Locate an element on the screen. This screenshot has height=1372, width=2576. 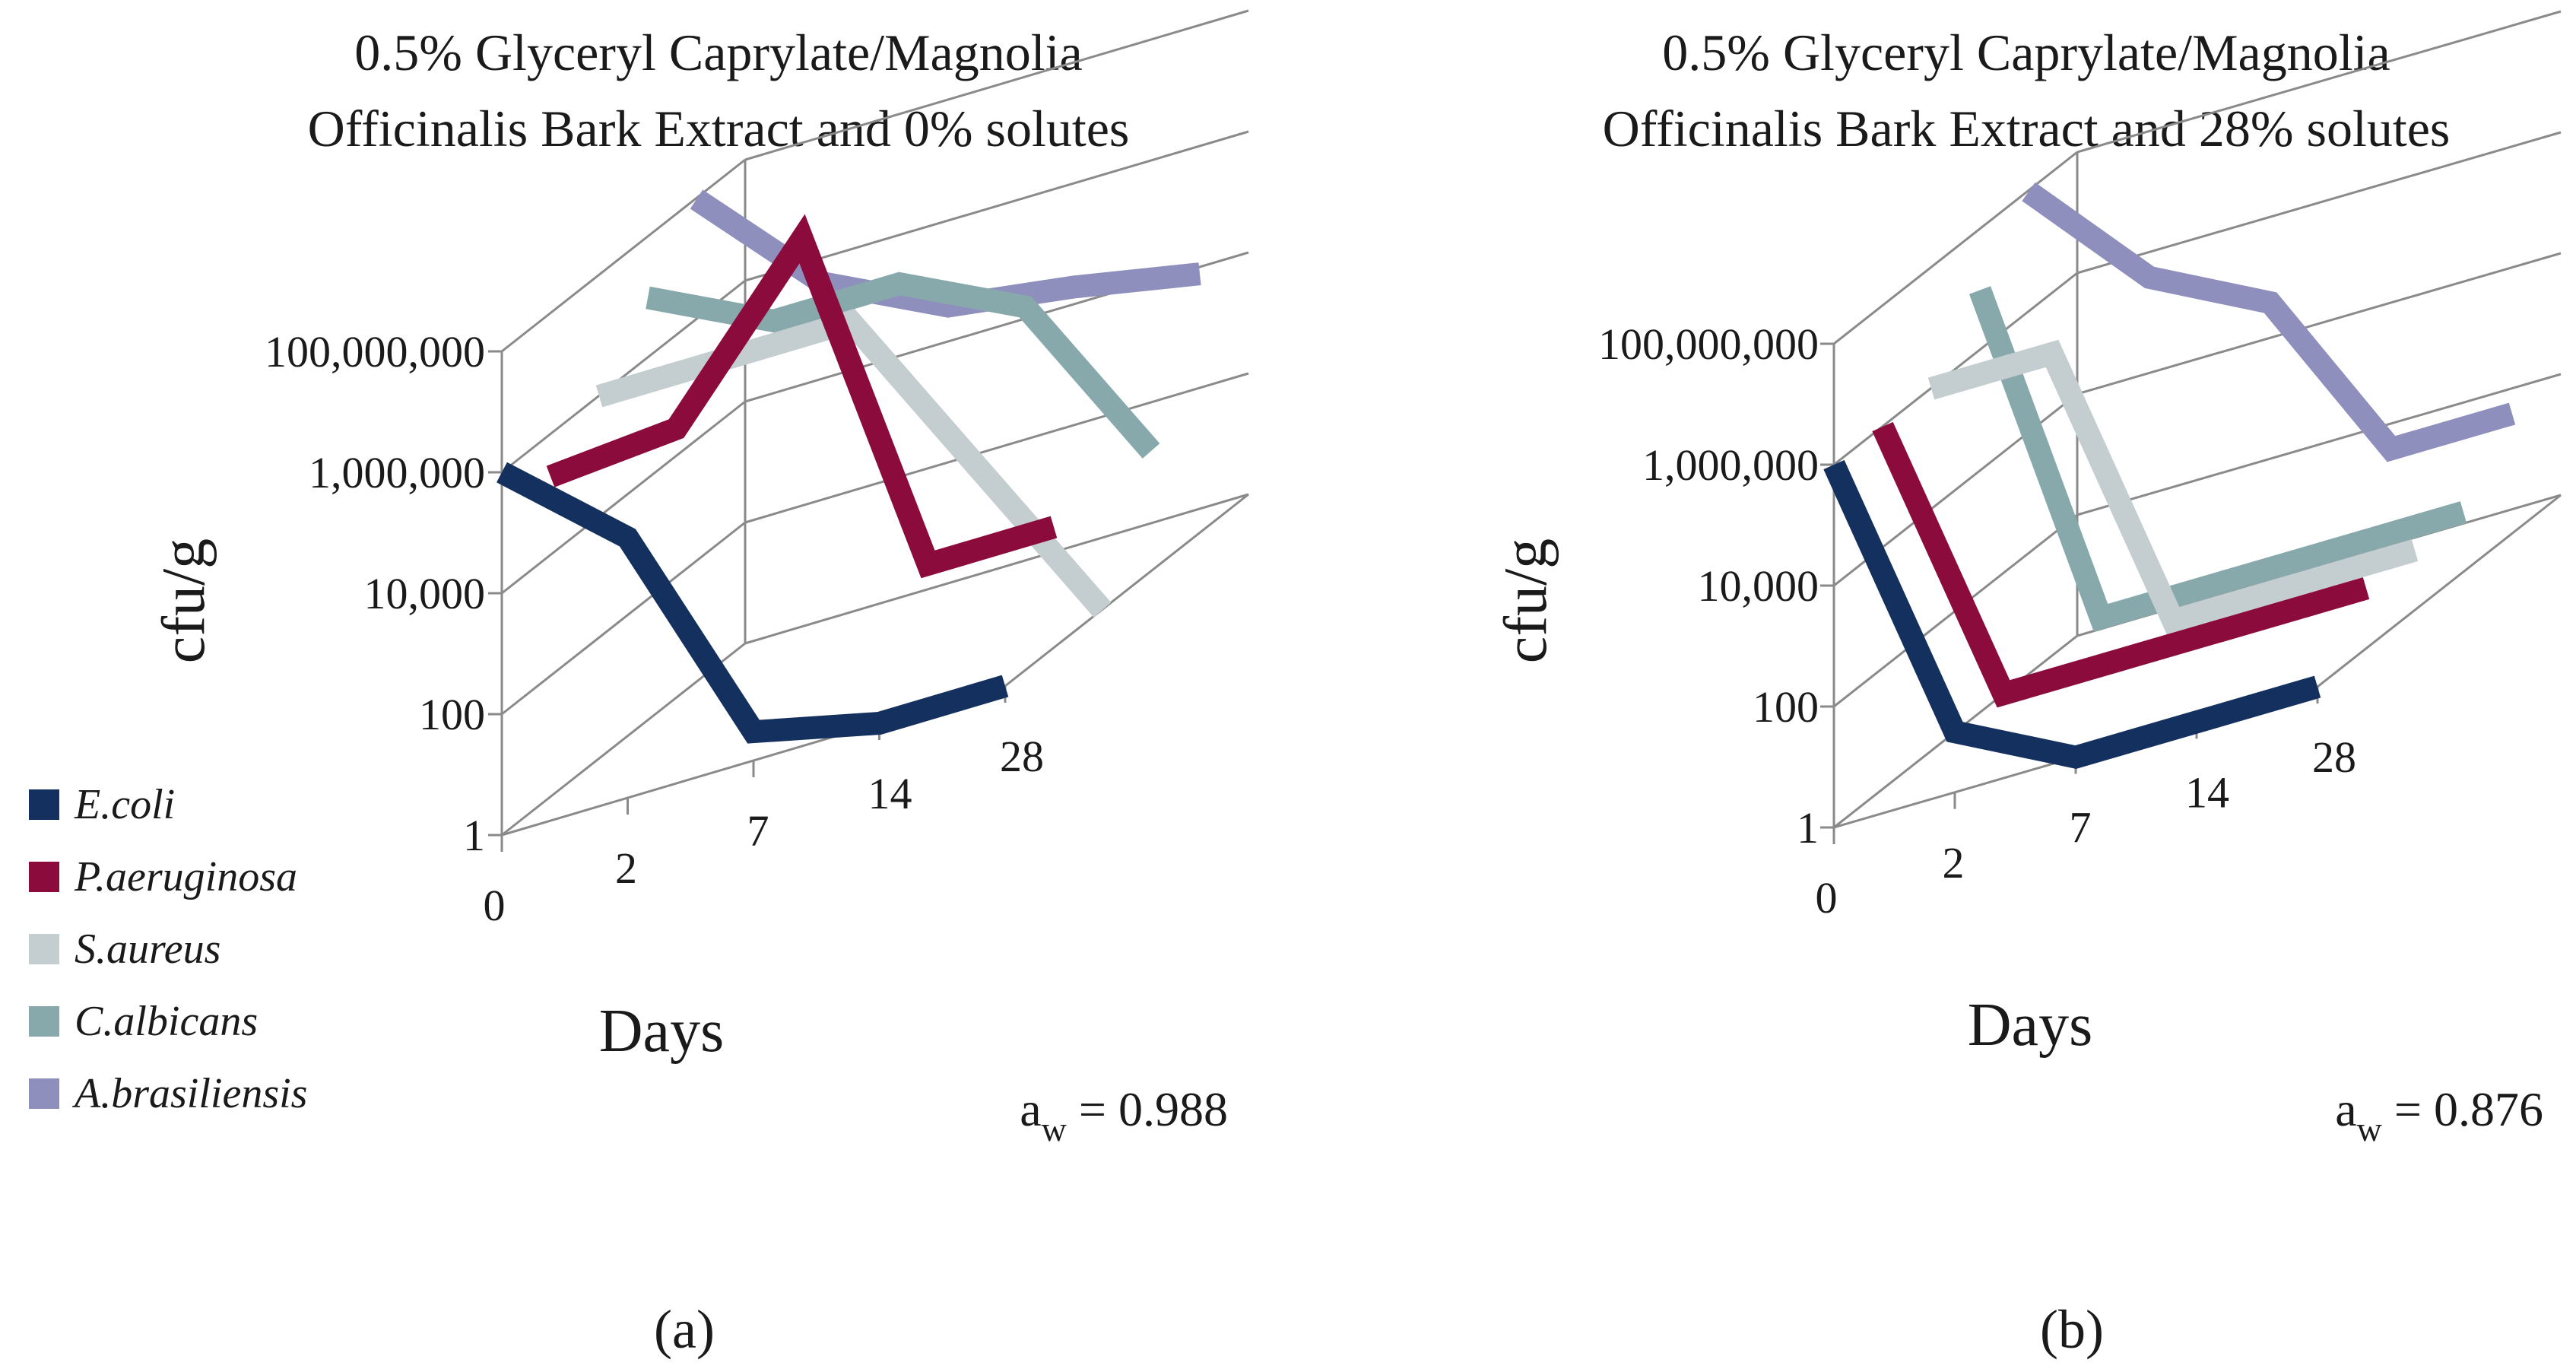
chart-a-y-tick-label: 1 is located at coordinates (474, 835).